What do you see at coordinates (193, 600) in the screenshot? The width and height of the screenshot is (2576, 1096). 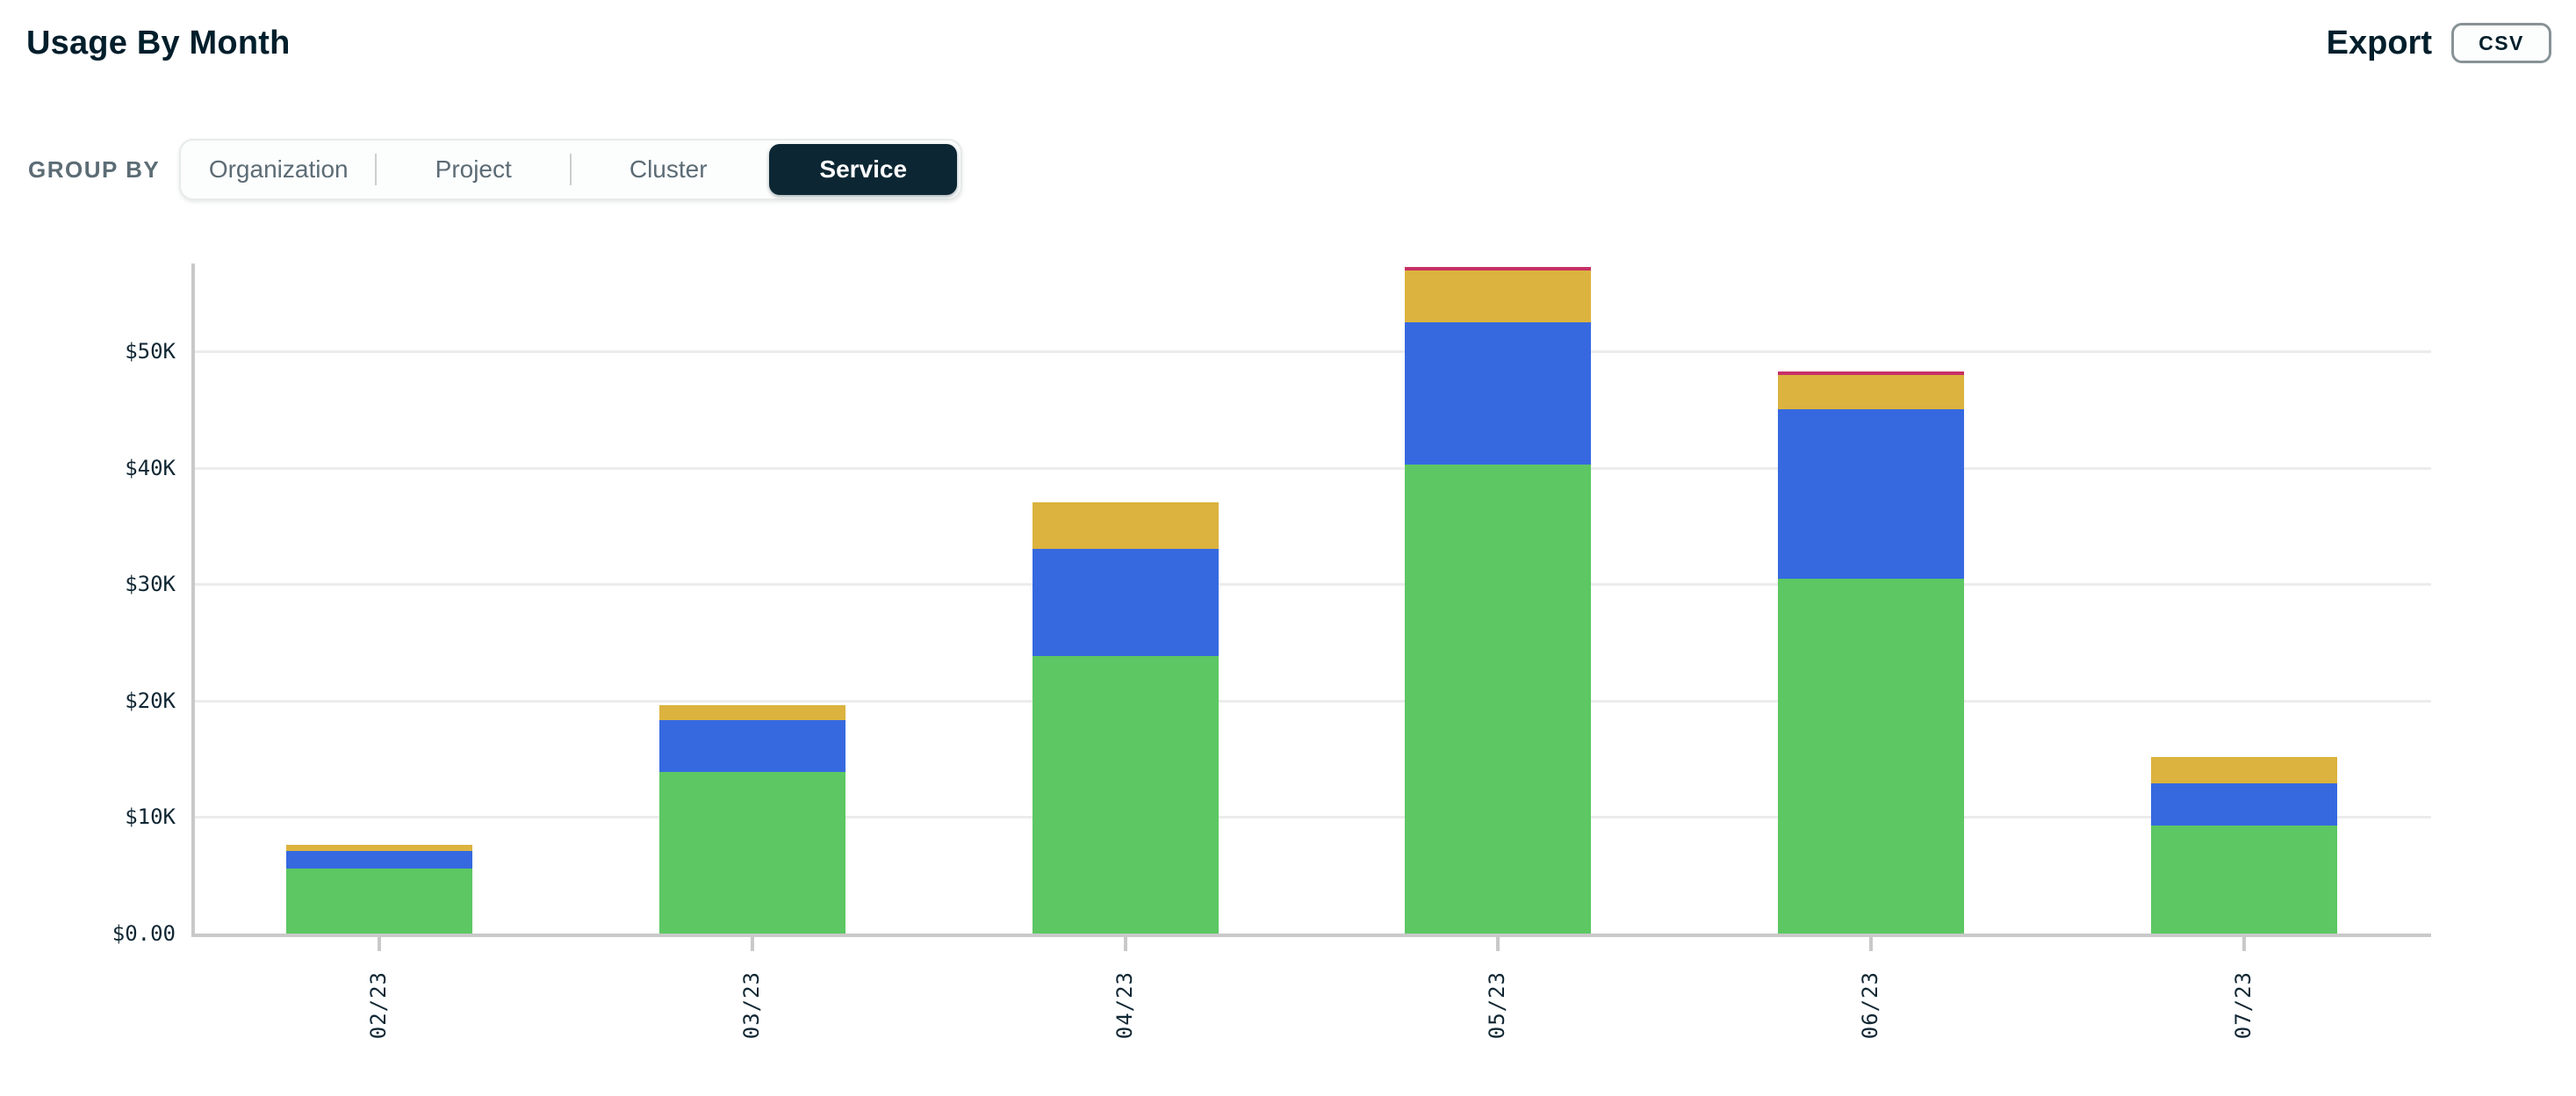 I see `y-axis-line` at bounding box center [193, 600].